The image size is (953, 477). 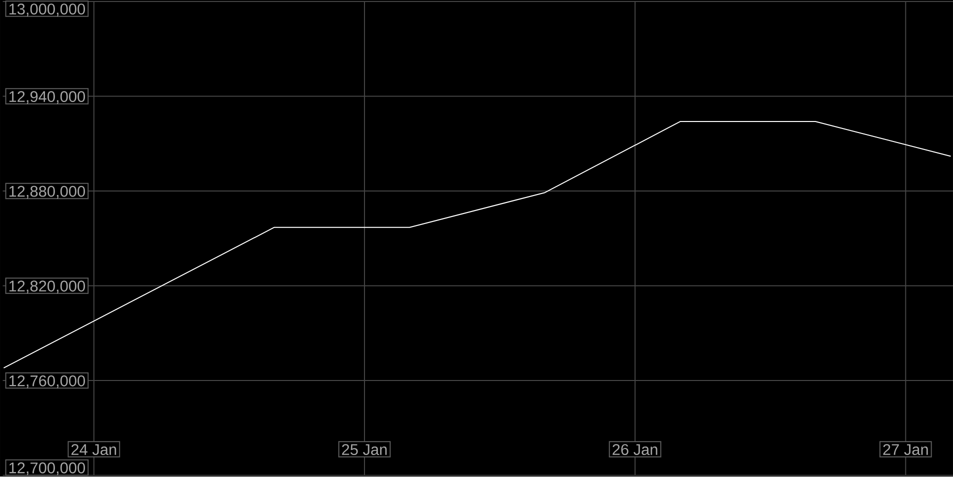 I want to click on x-tick-label: 25 Jan, so click(x=364, y=450).